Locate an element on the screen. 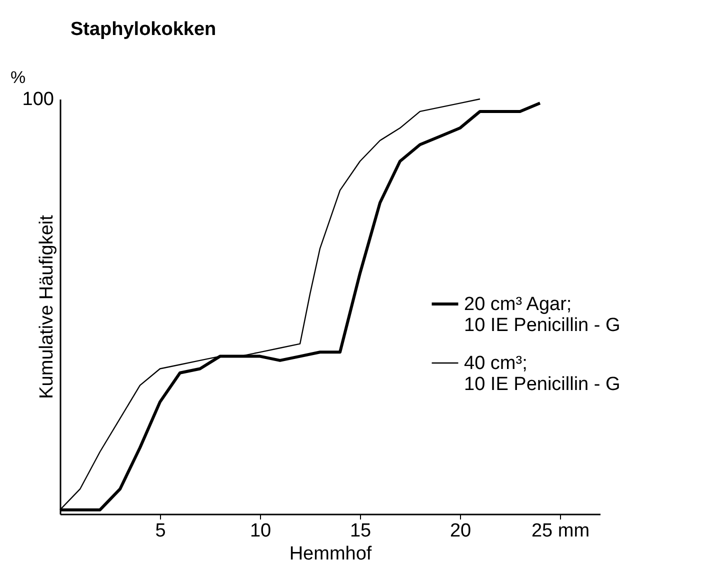 This screenshot has height=580, width=711. x-tick-label: 10 is located at coordinates (261, 531).